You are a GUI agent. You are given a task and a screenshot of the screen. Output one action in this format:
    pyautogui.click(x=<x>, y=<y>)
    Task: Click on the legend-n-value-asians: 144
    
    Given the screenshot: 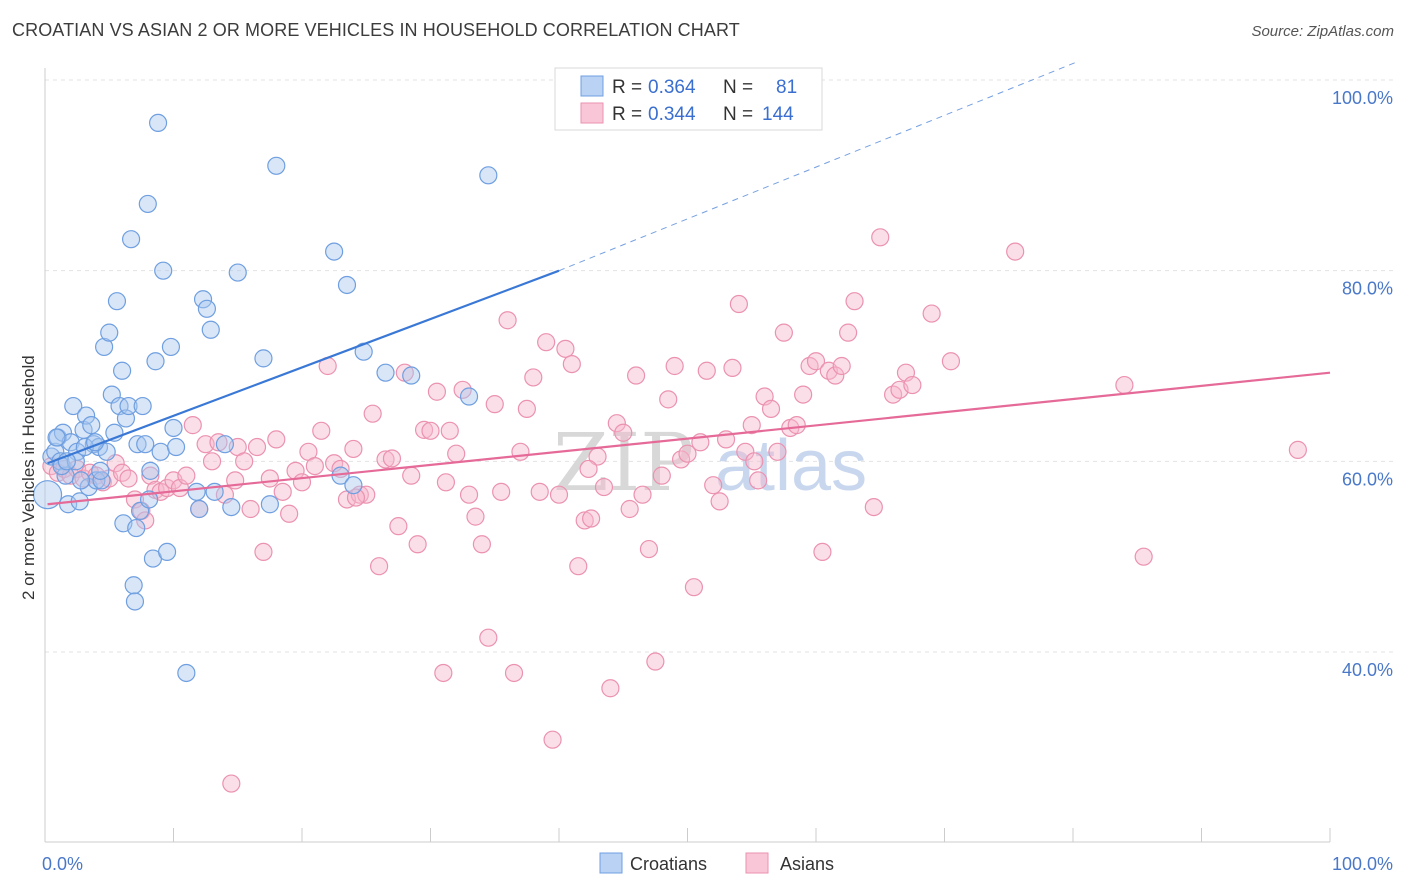 What is the action you would take?
    pyautogui.click(x=778, y=114)
    